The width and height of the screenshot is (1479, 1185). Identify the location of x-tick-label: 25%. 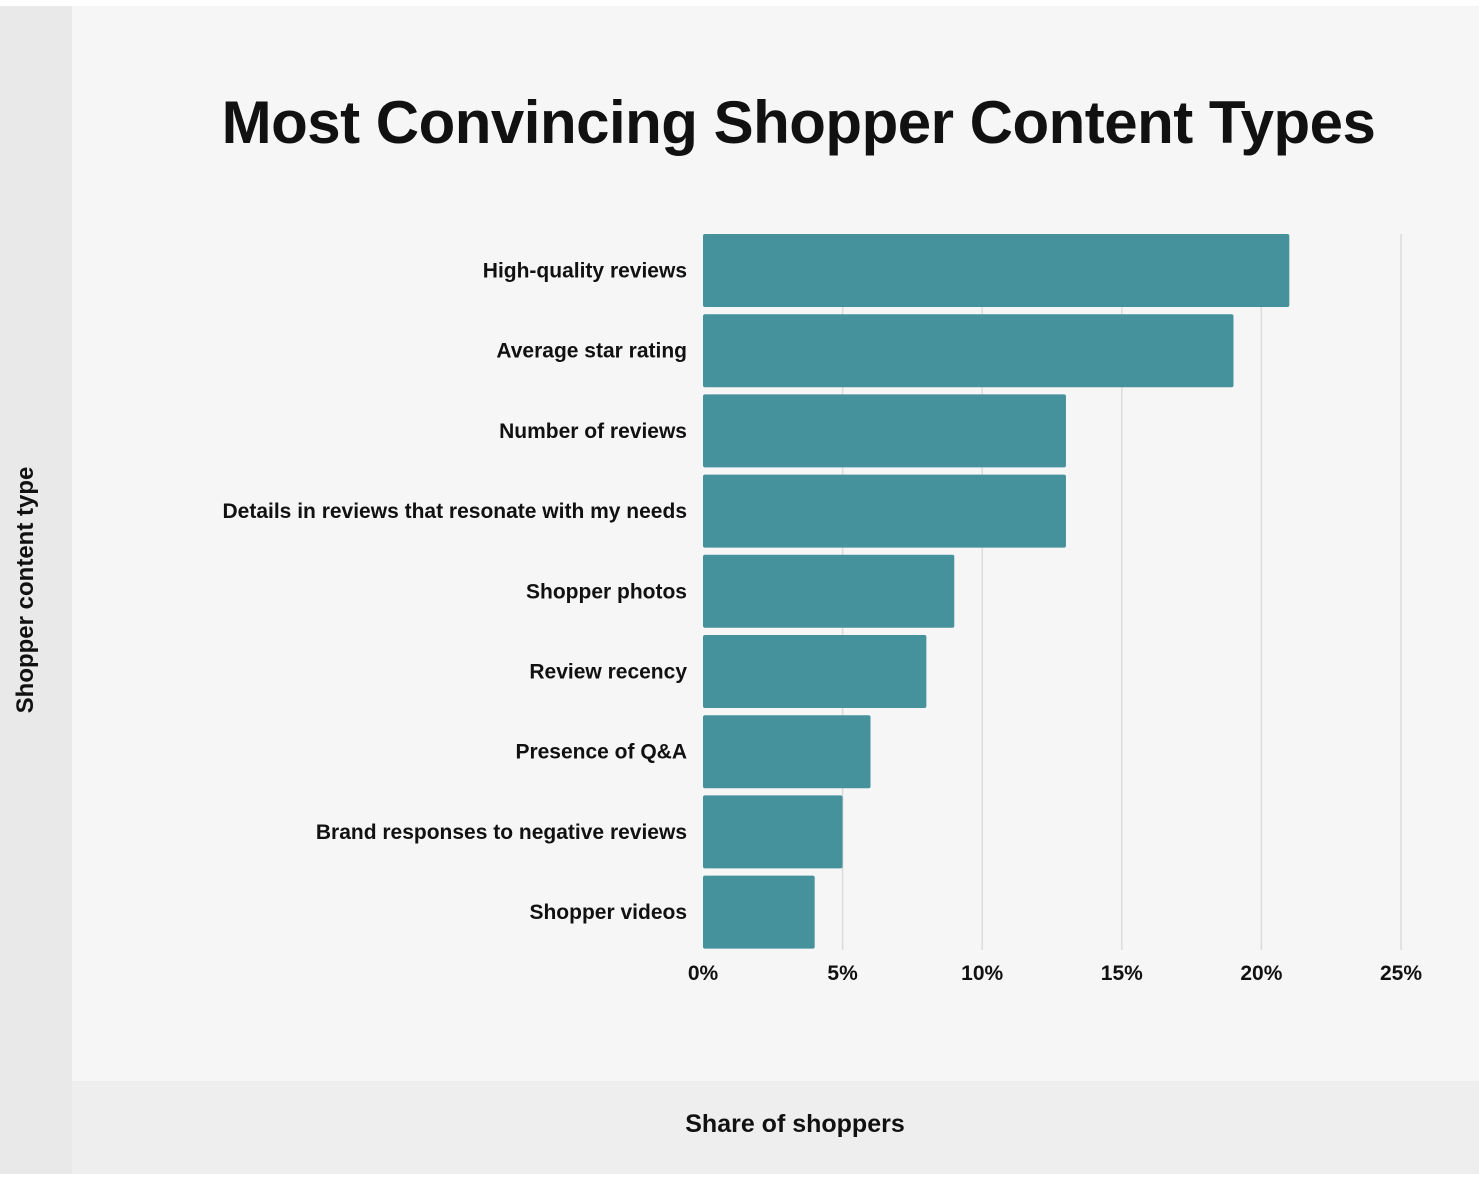
(1401, 973).